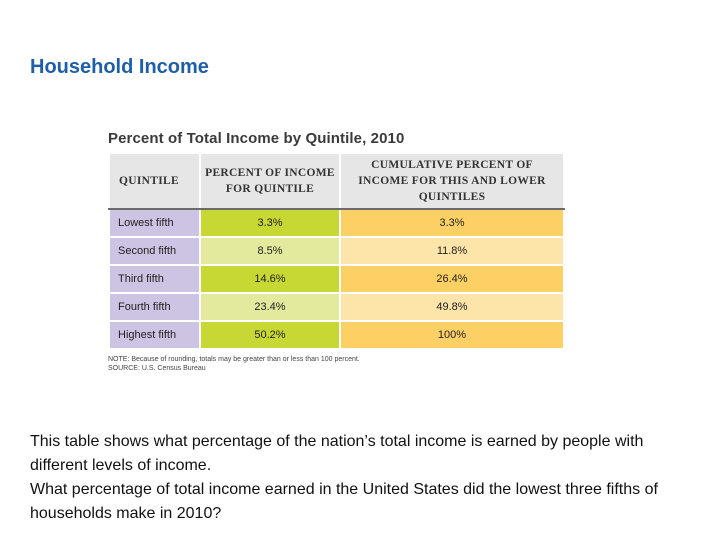 Image resolution: width=720 pixels, height=540 pixels. I want to click on quintile-label: Highest fifth, so click(154, 335).